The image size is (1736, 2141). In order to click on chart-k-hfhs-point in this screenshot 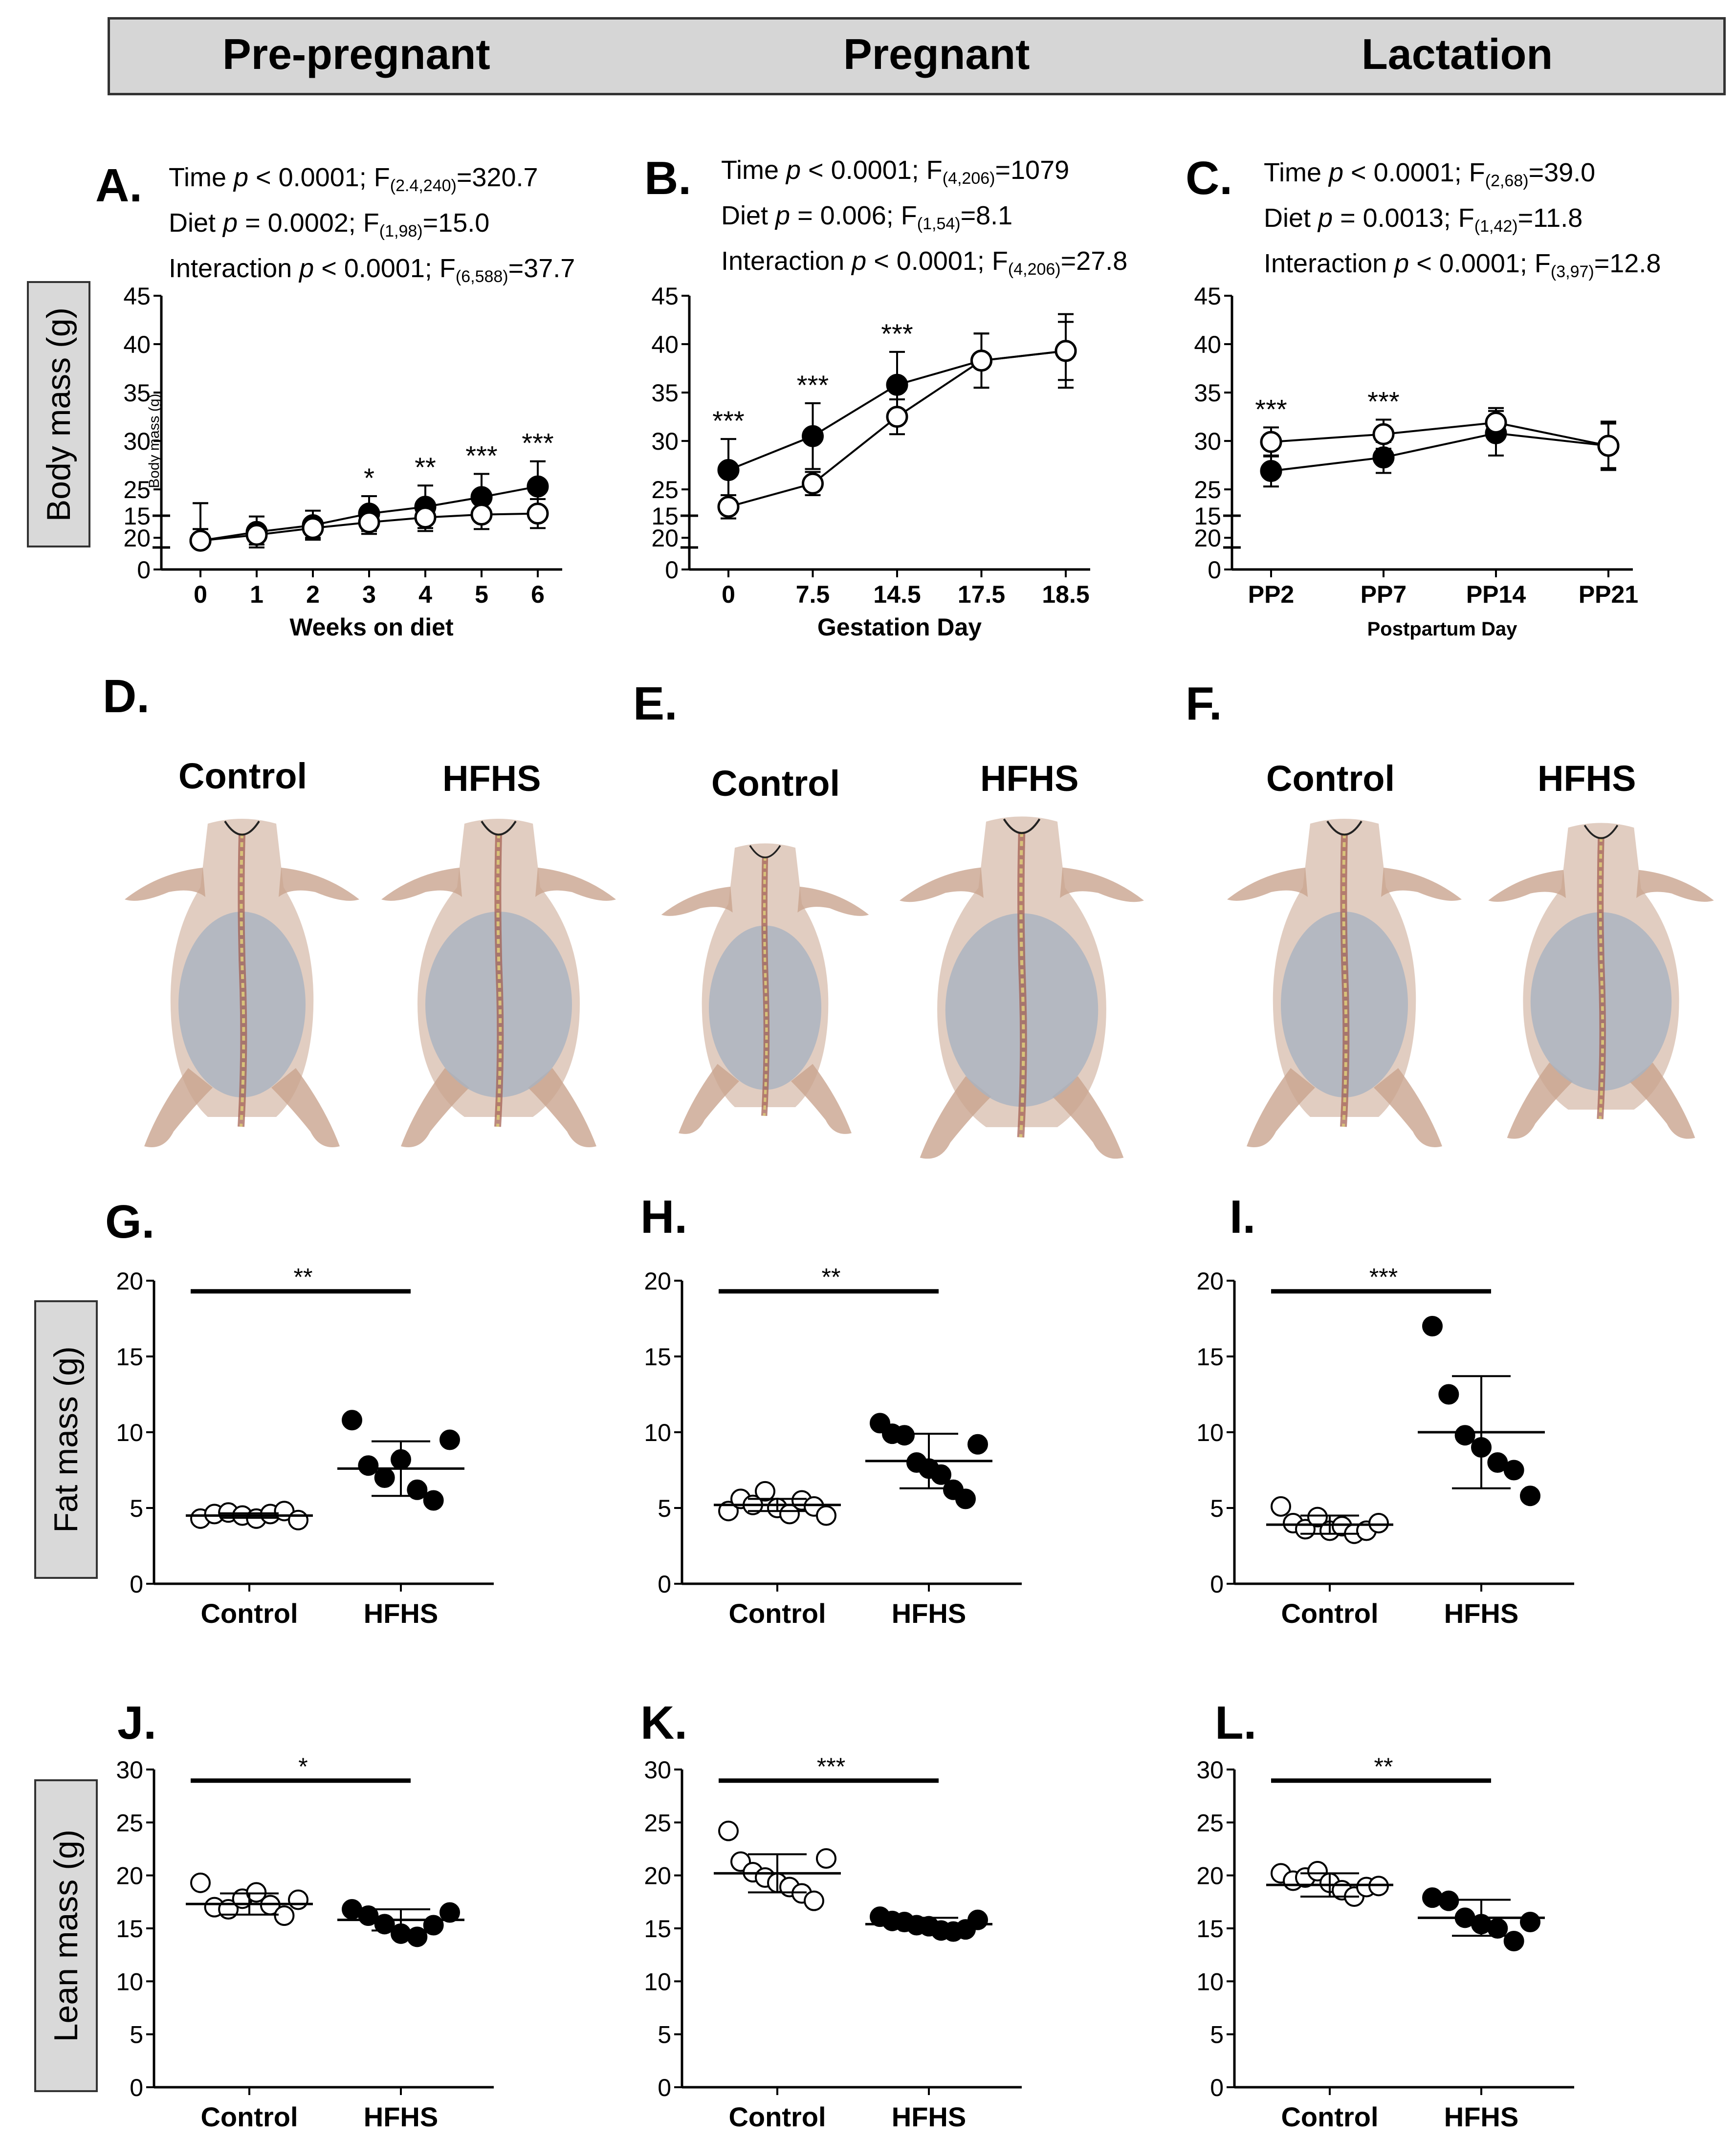, I will do `click(978, 1919)`.